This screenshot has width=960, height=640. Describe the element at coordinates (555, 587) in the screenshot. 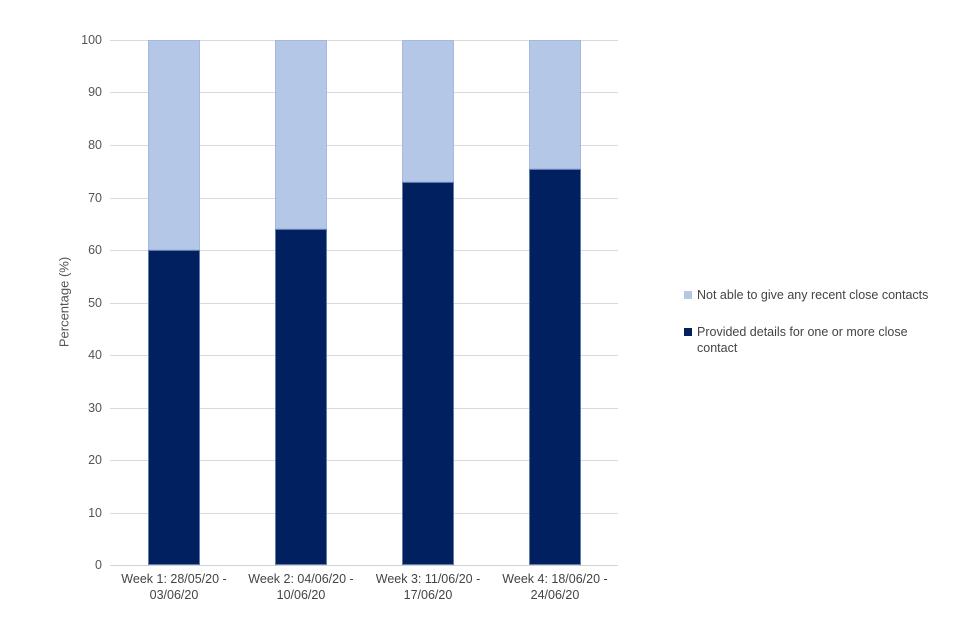

I see `x-axis-label-week-4: Week 4: 18/06/20 - 24/06/20` at that location.